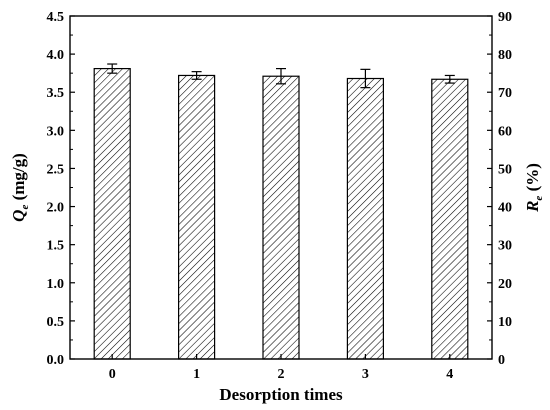 This screenshot has width=550, height=410. I want to click on right-axis-ticks: 0 10 20 30 40 50 60 70 80 90, so click(499, 189).